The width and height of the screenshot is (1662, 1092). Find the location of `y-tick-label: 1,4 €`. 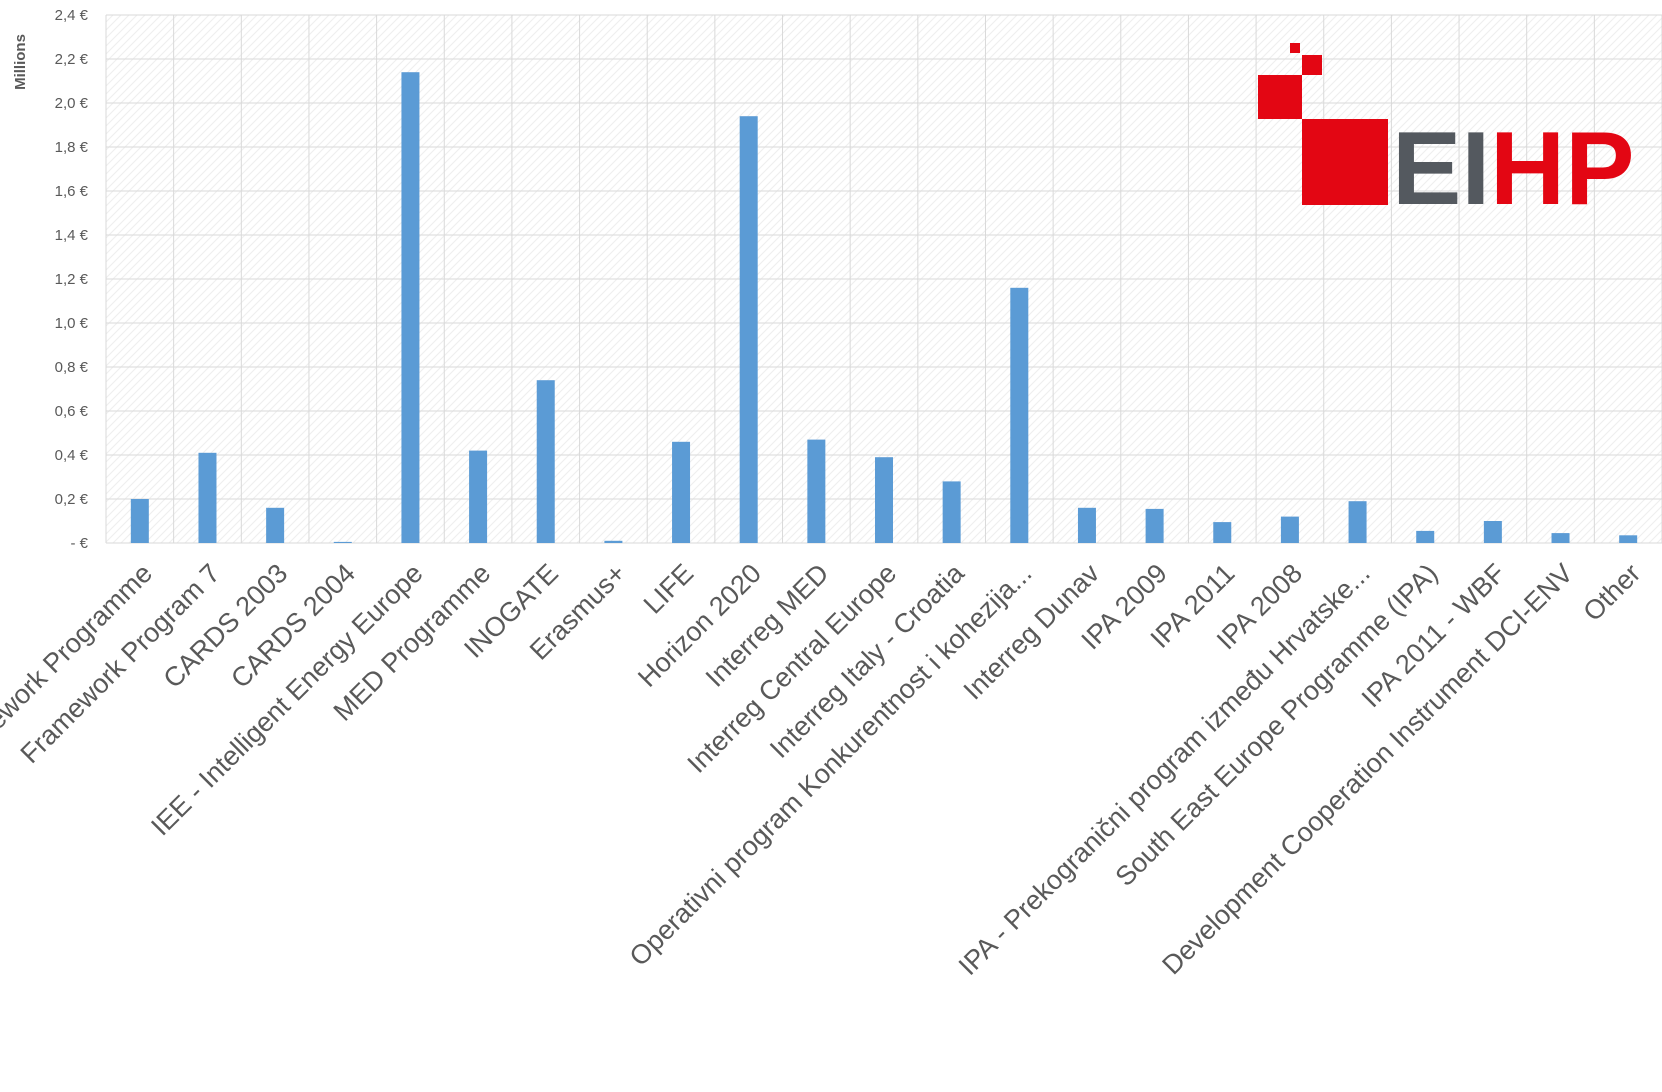

y-tick-label: 1,4 € is located at coordinates (72, 235).